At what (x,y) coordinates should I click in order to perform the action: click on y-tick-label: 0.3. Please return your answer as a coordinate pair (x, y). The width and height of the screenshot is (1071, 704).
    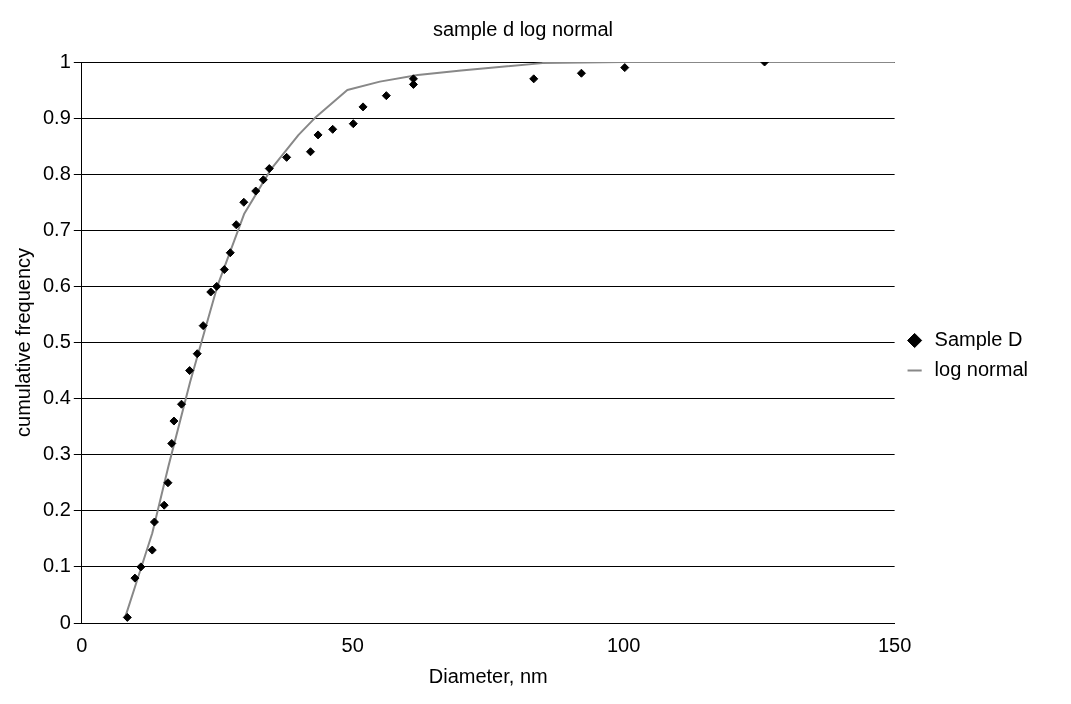
    Looking at the image, I should click on (56, 453).